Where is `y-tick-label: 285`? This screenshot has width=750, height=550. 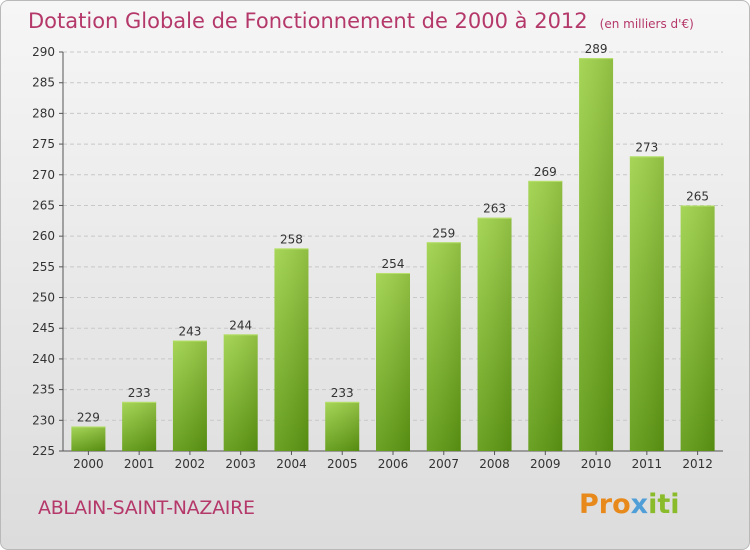
y-tick-label: 285 is located at coordinates (43, 83).